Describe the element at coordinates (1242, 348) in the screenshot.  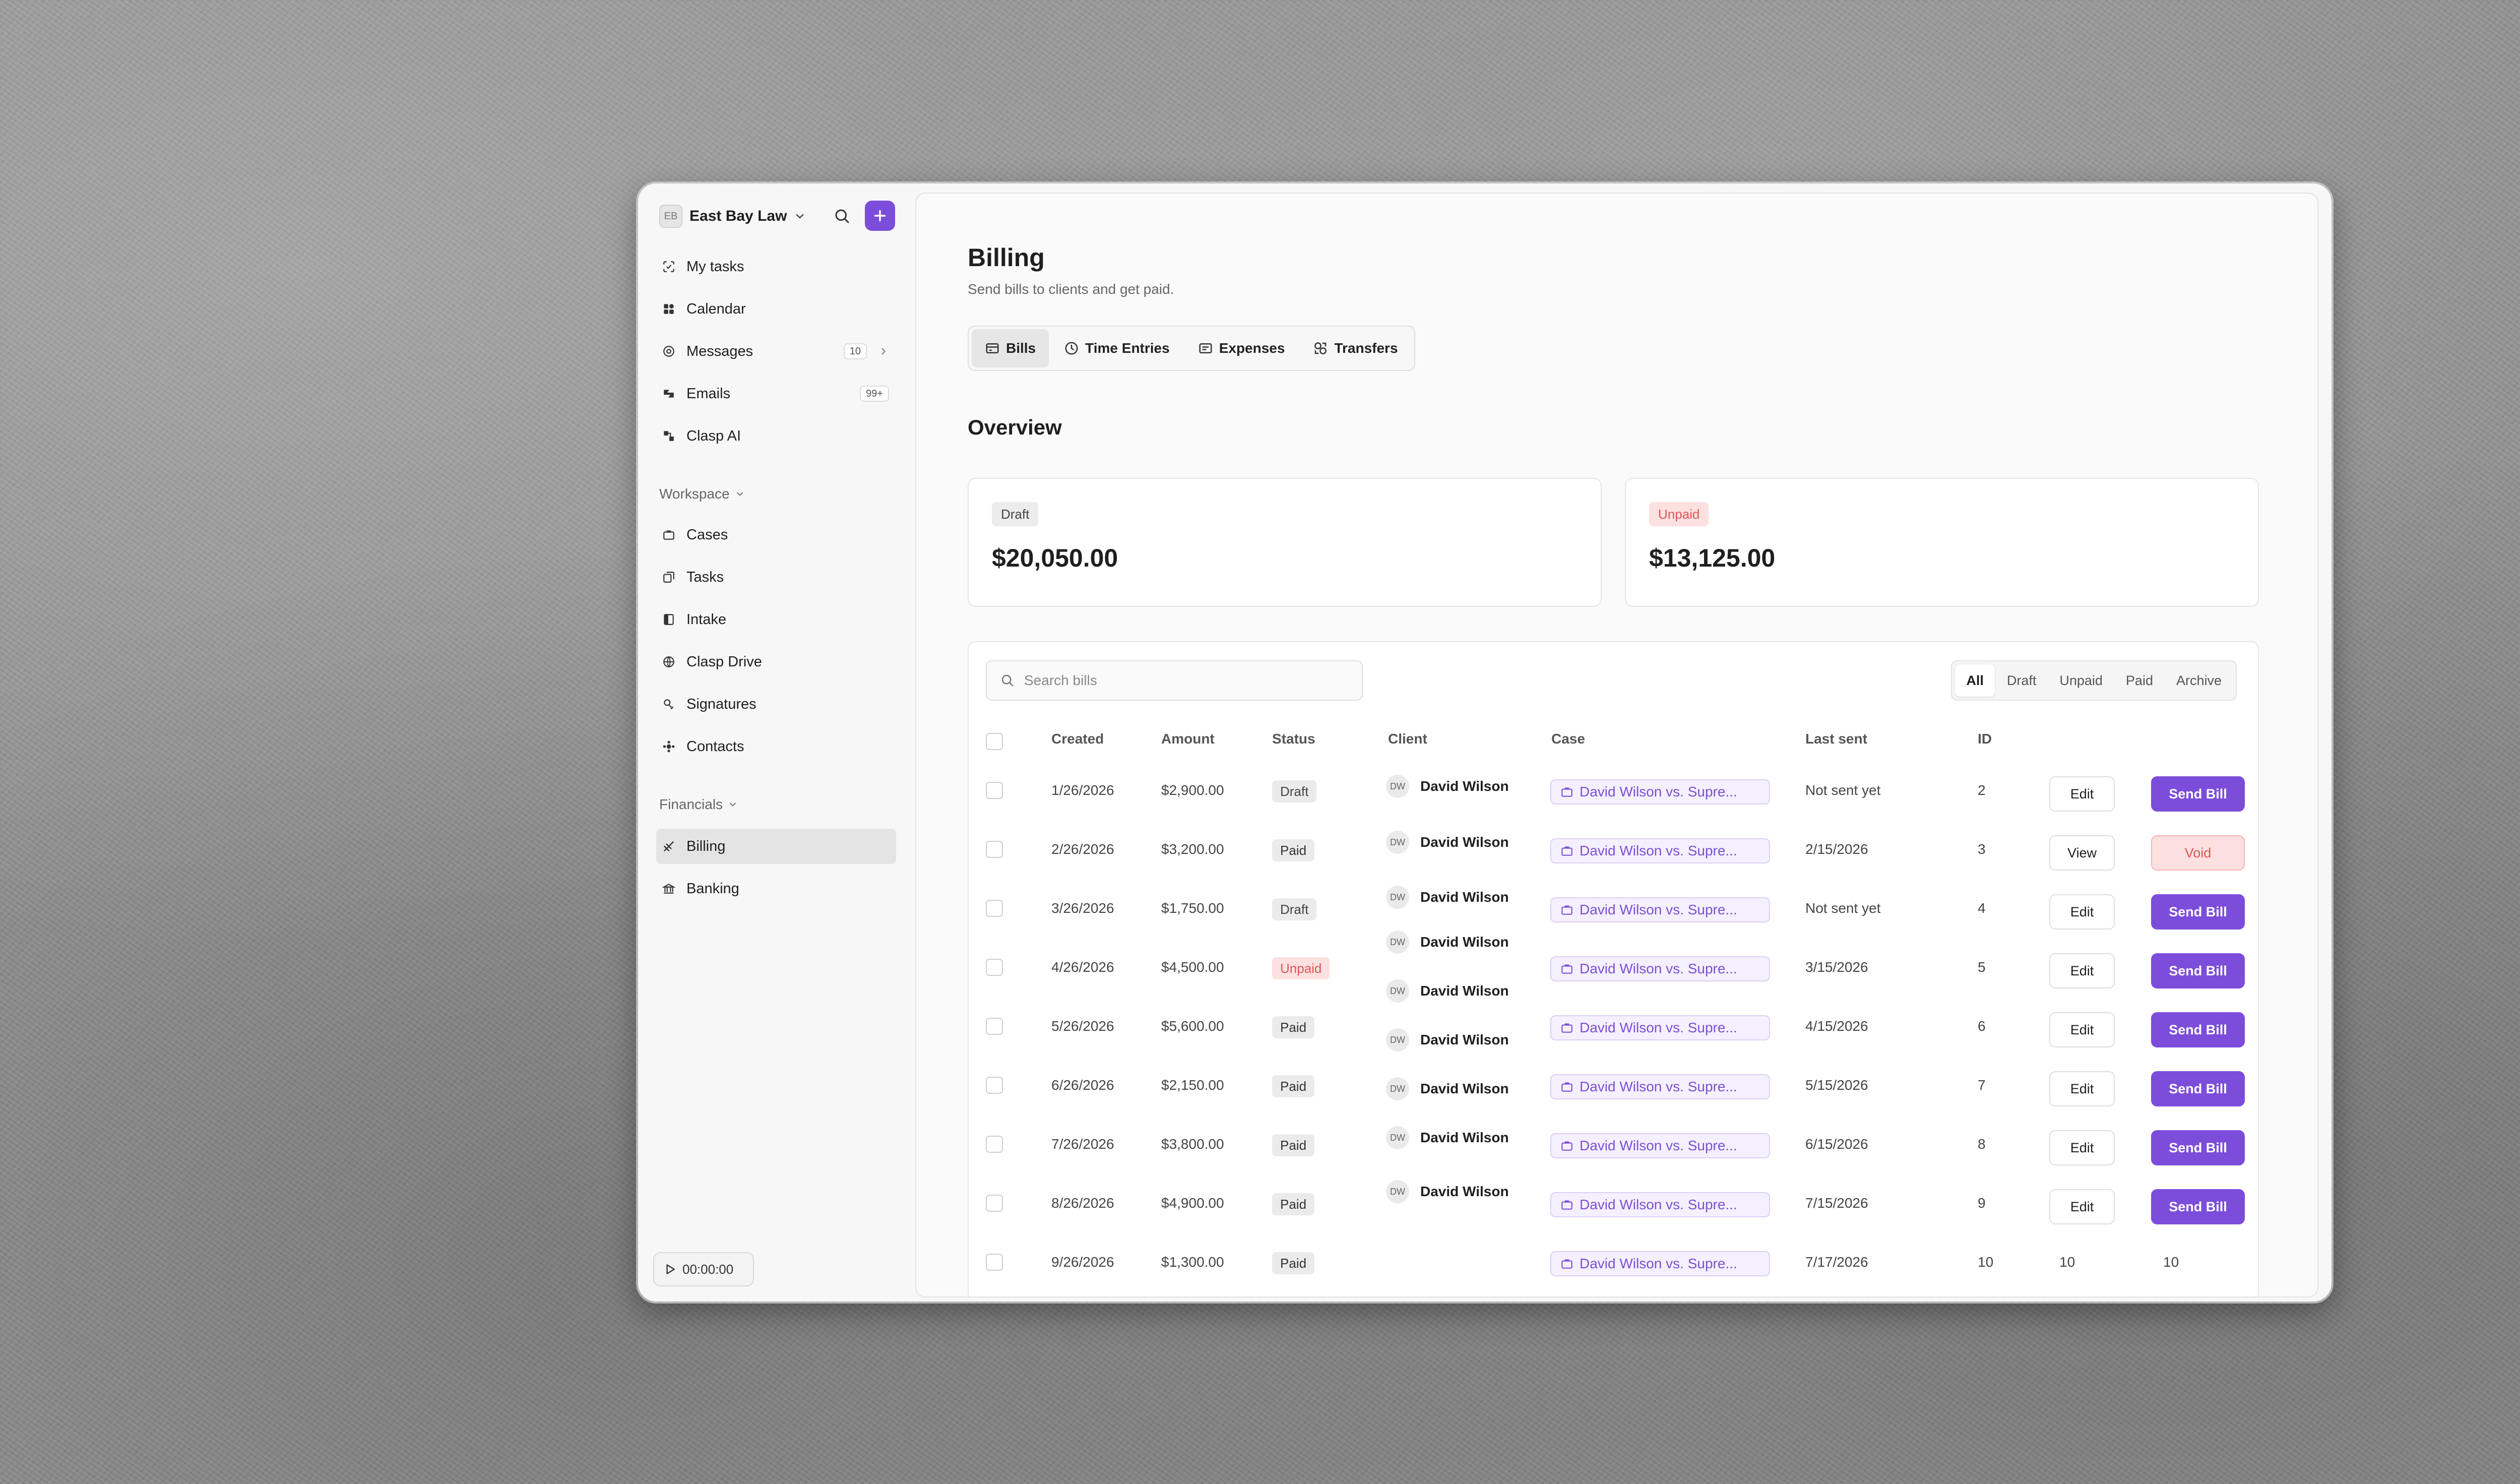
I see `tab-expenses: Expenses` at that location.